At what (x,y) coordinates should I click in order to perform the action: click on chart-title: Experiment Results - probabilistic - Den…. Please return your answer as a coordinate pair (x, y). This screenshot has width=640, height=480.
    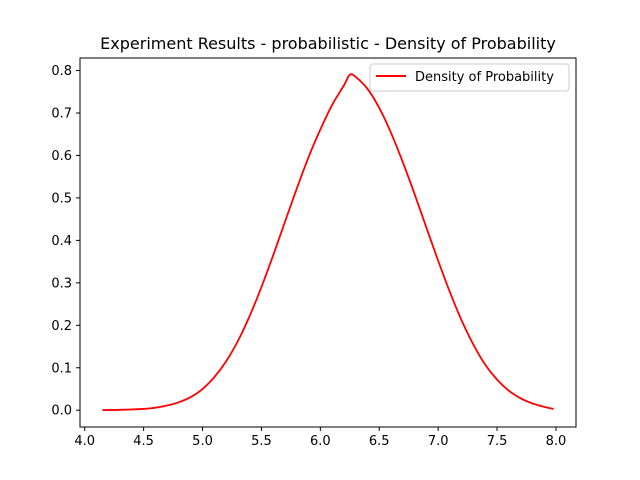
    Looking at the image, I should click on (328, 43).